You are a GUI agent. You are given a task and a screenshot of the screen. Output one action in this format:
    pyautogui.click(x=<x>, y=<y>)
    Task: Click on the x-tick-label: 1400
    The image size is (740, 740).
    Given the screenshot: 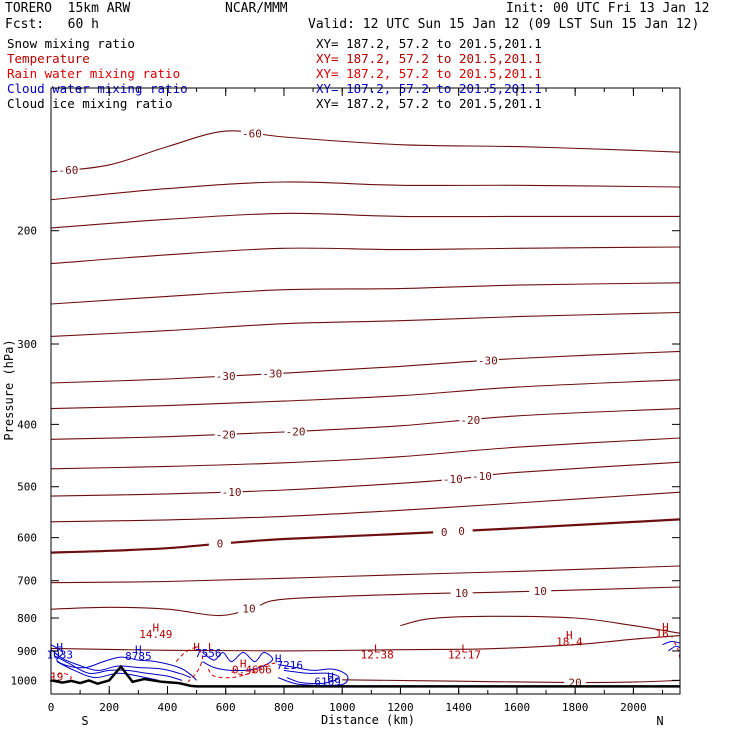 What is the action you would take?
    pyautogui.click(x=458, y=707)
    